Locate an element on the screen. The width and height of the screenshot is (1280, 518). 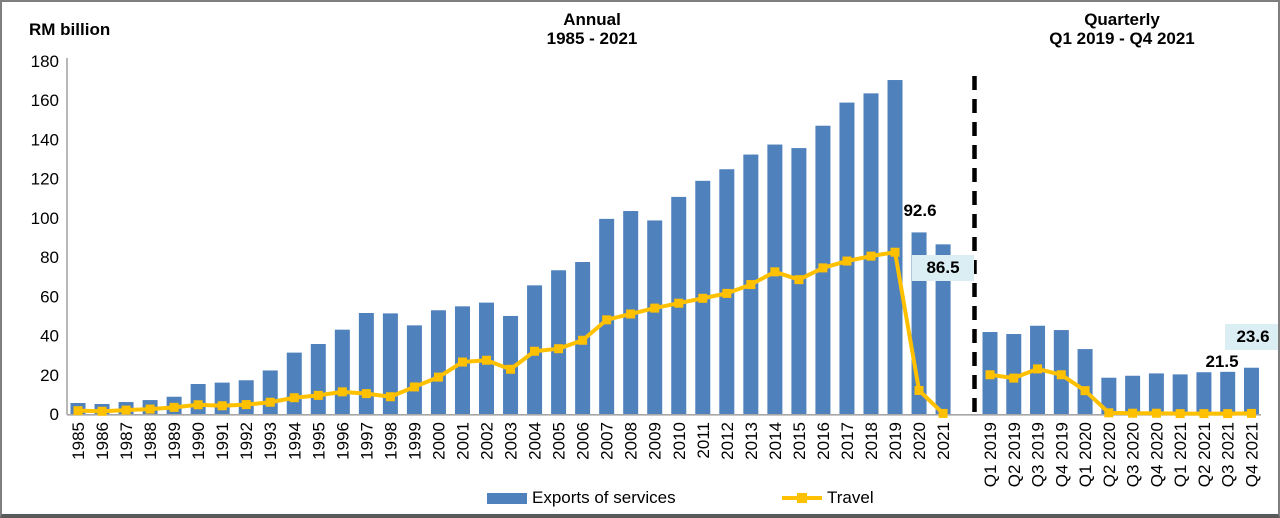
quarterly-travel-markers is located at coordinates (1120, 391).